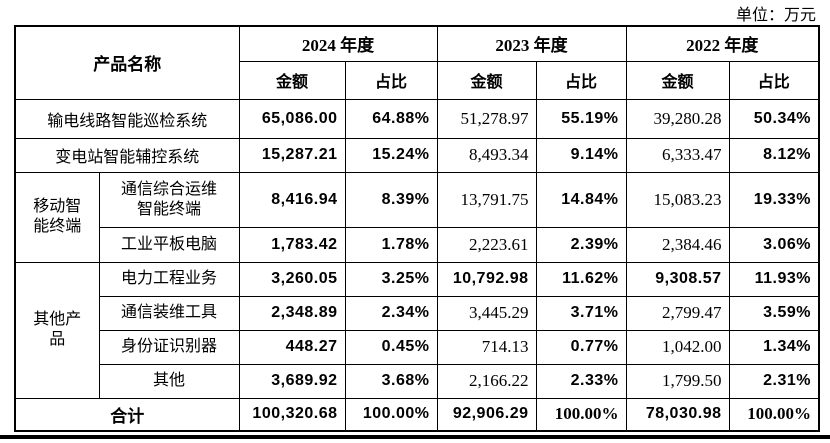 The image size is (830, 443). Describe the element at coordinates (391, 381) in the screenshot. I see `ratio-cell: 3.68%` at that location.